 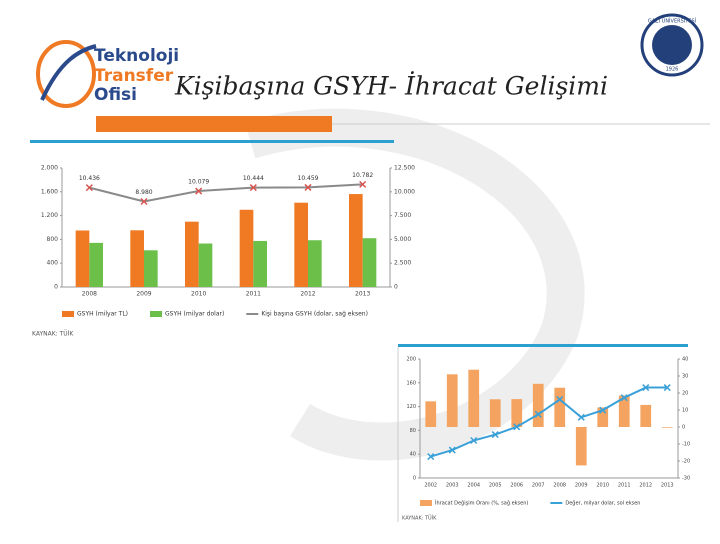 What do you see at coordinates (411, 407) in the screenshot?
I see `y-tick-label: 120` at bounding box center [411, 407].